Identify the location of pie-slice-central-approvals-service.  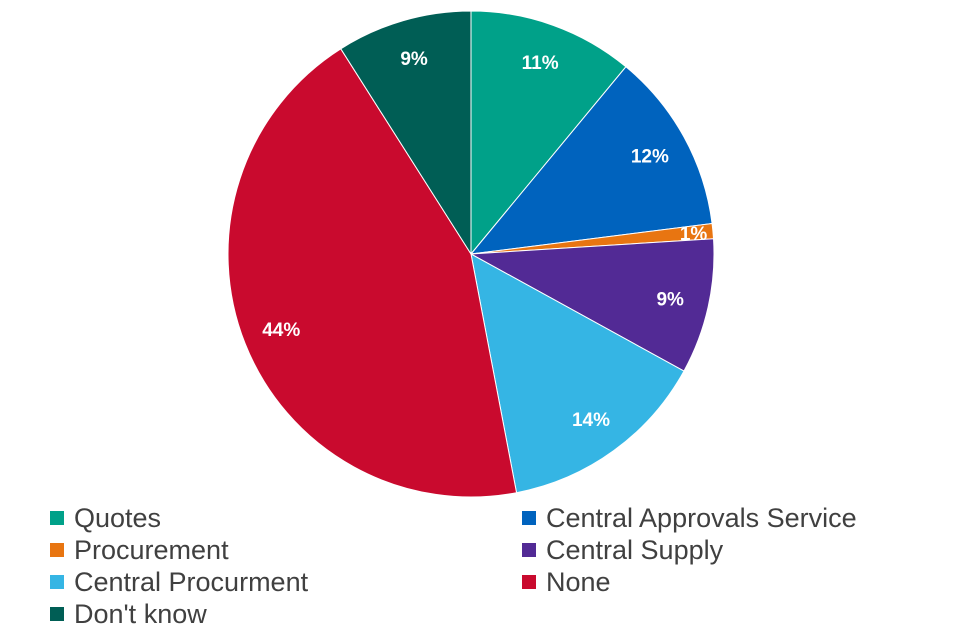
(591, 160).